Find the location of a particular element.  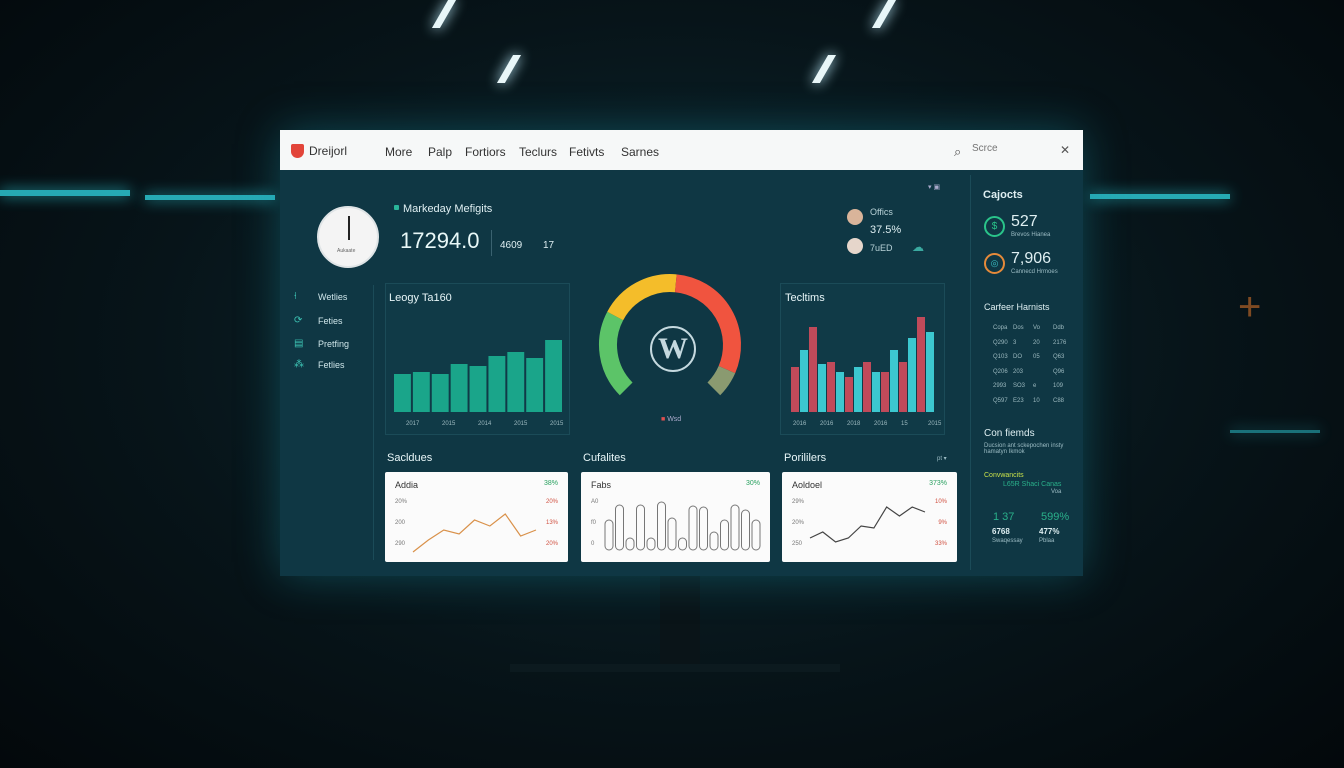

table-cell: 203 is located at coordinates (1018, 371).